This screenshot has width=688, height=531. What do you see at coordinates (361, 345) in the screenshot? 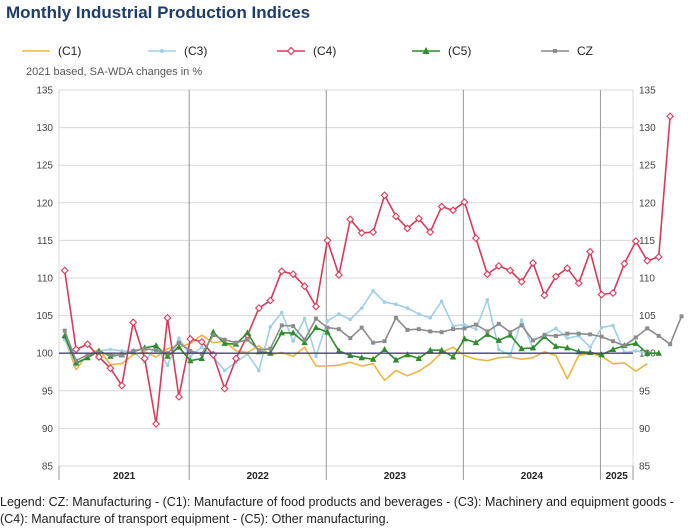
I see `series-c5` at bounding box center [361, 345].